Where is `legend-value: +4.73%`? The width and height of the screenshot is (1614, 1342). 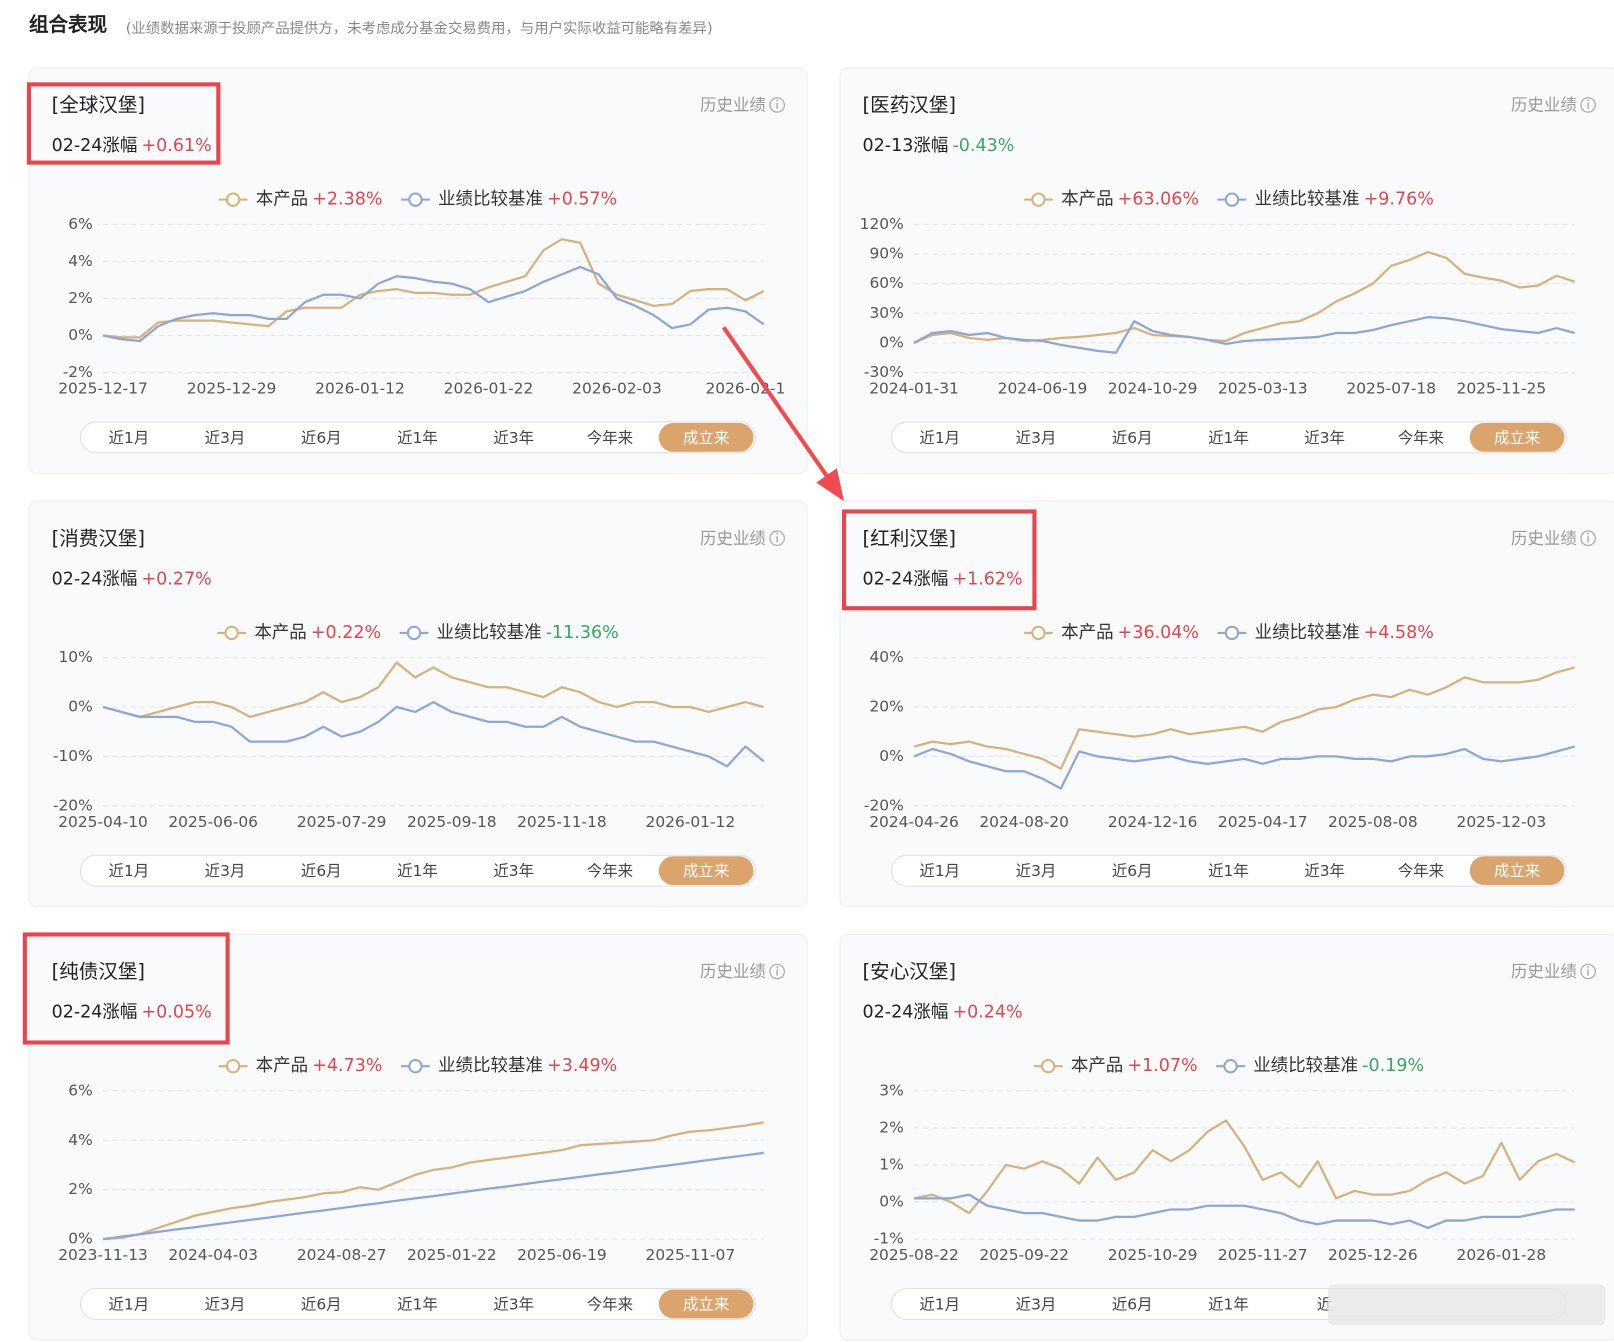
legend-value: +4.73% is located at coordinates (347, 1066).